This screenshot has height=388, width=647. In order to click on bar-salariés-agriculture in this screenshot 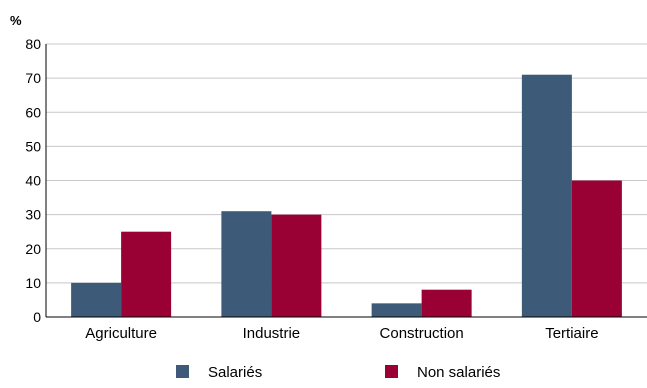, I will do `click(96, 299)`.